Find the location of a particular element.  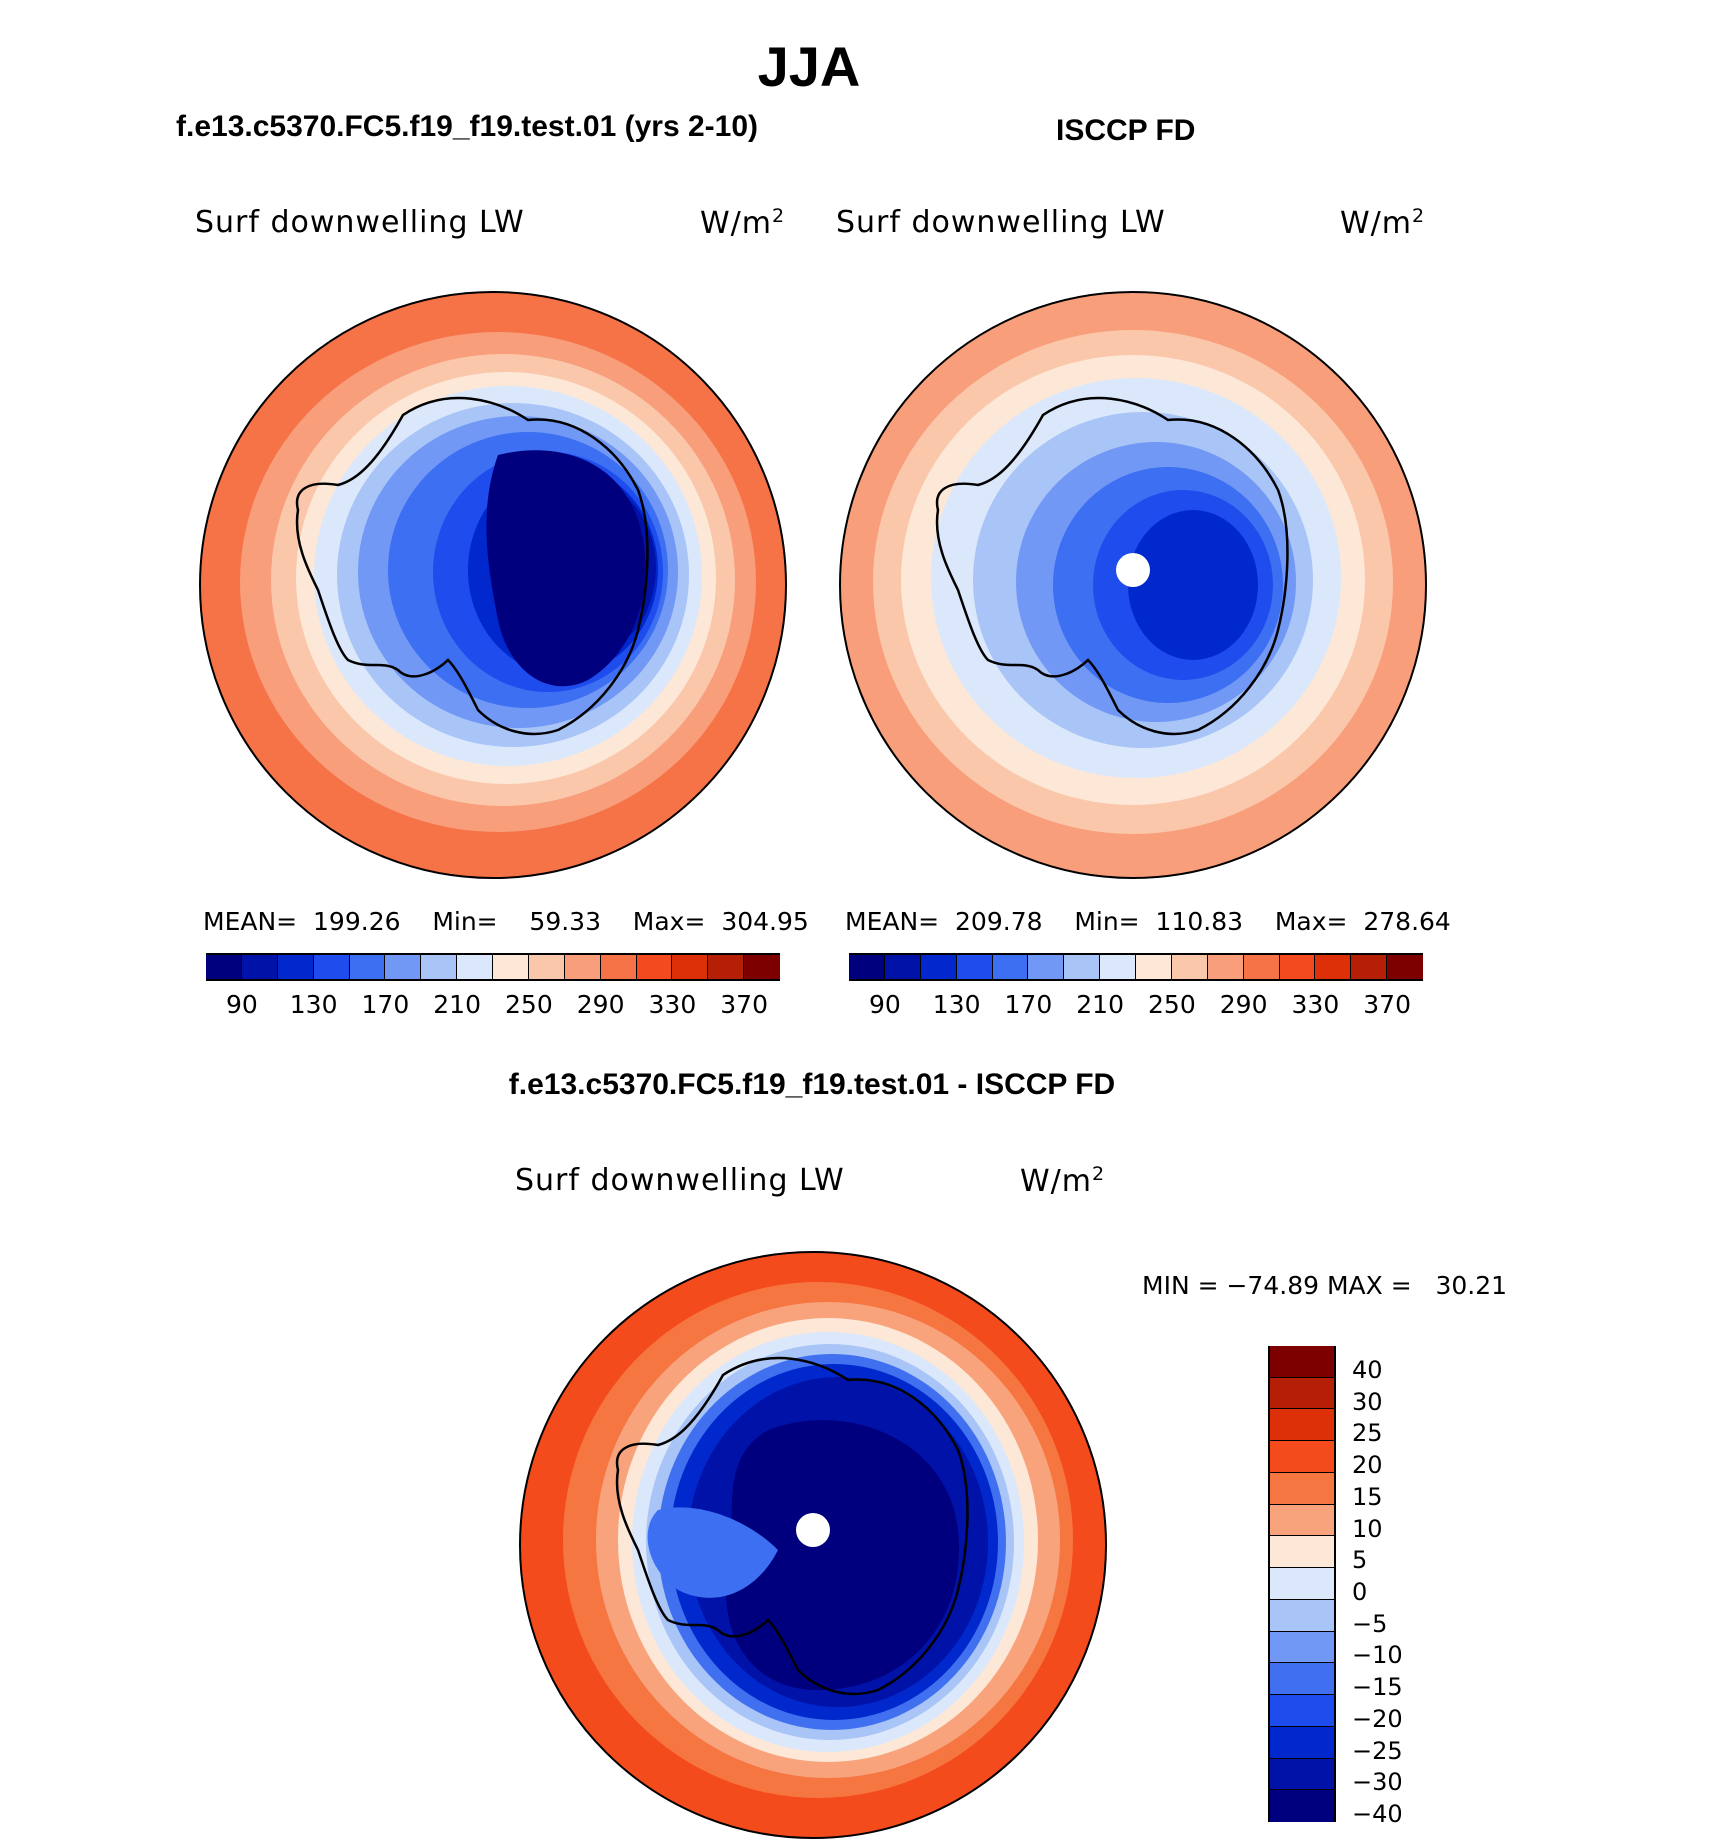

colorbar-tick-label: −10 is located at coordinates (1377, 1655).